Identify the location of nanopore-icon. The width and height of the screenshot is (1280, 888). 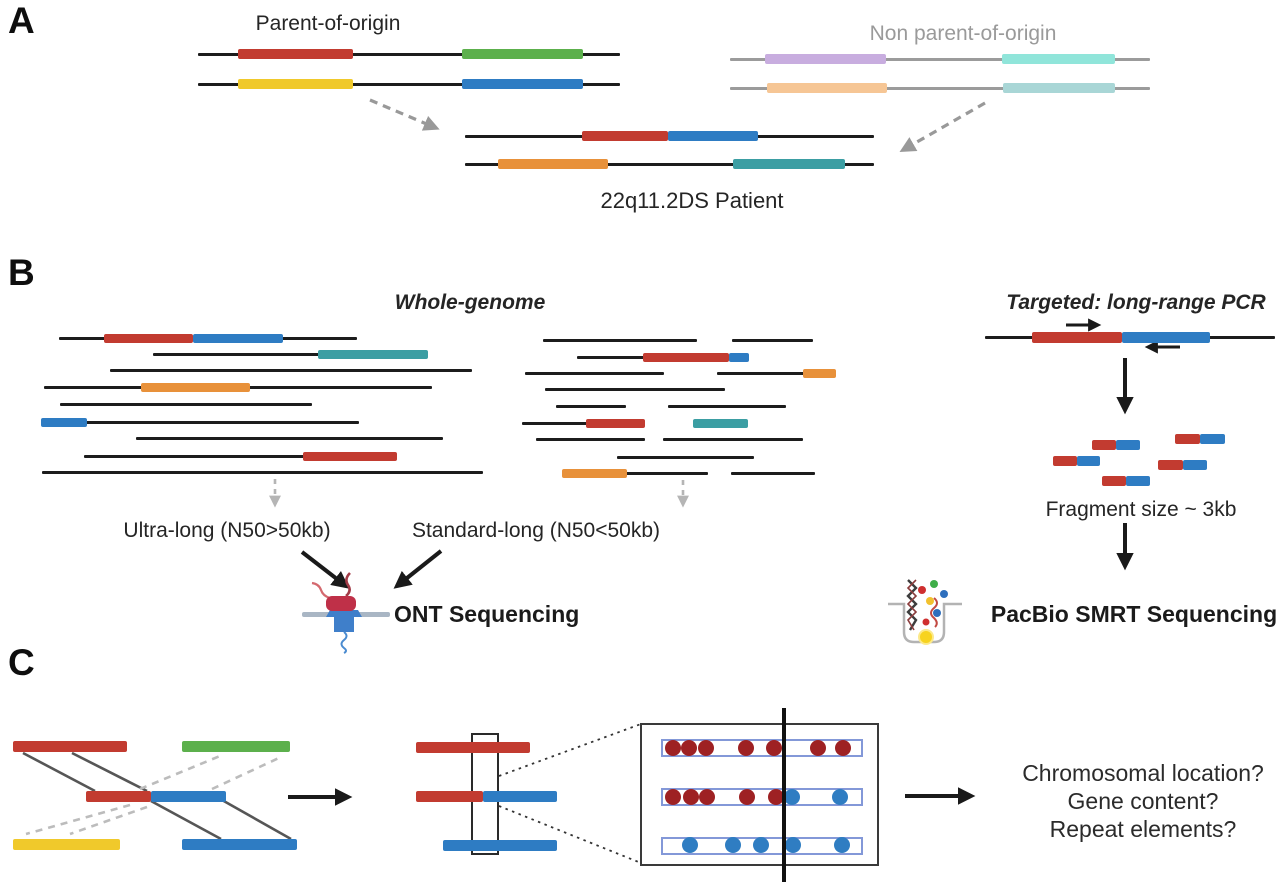
(346, 613).